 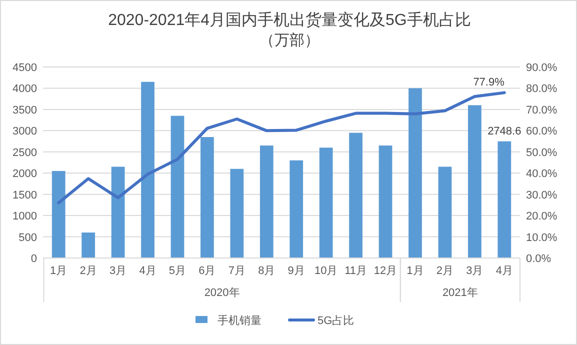 What do you see at coordinates (542, 110) in the screenshot?
I see `y2-tick-label: 70.0%` at bounding box center [542, 110].